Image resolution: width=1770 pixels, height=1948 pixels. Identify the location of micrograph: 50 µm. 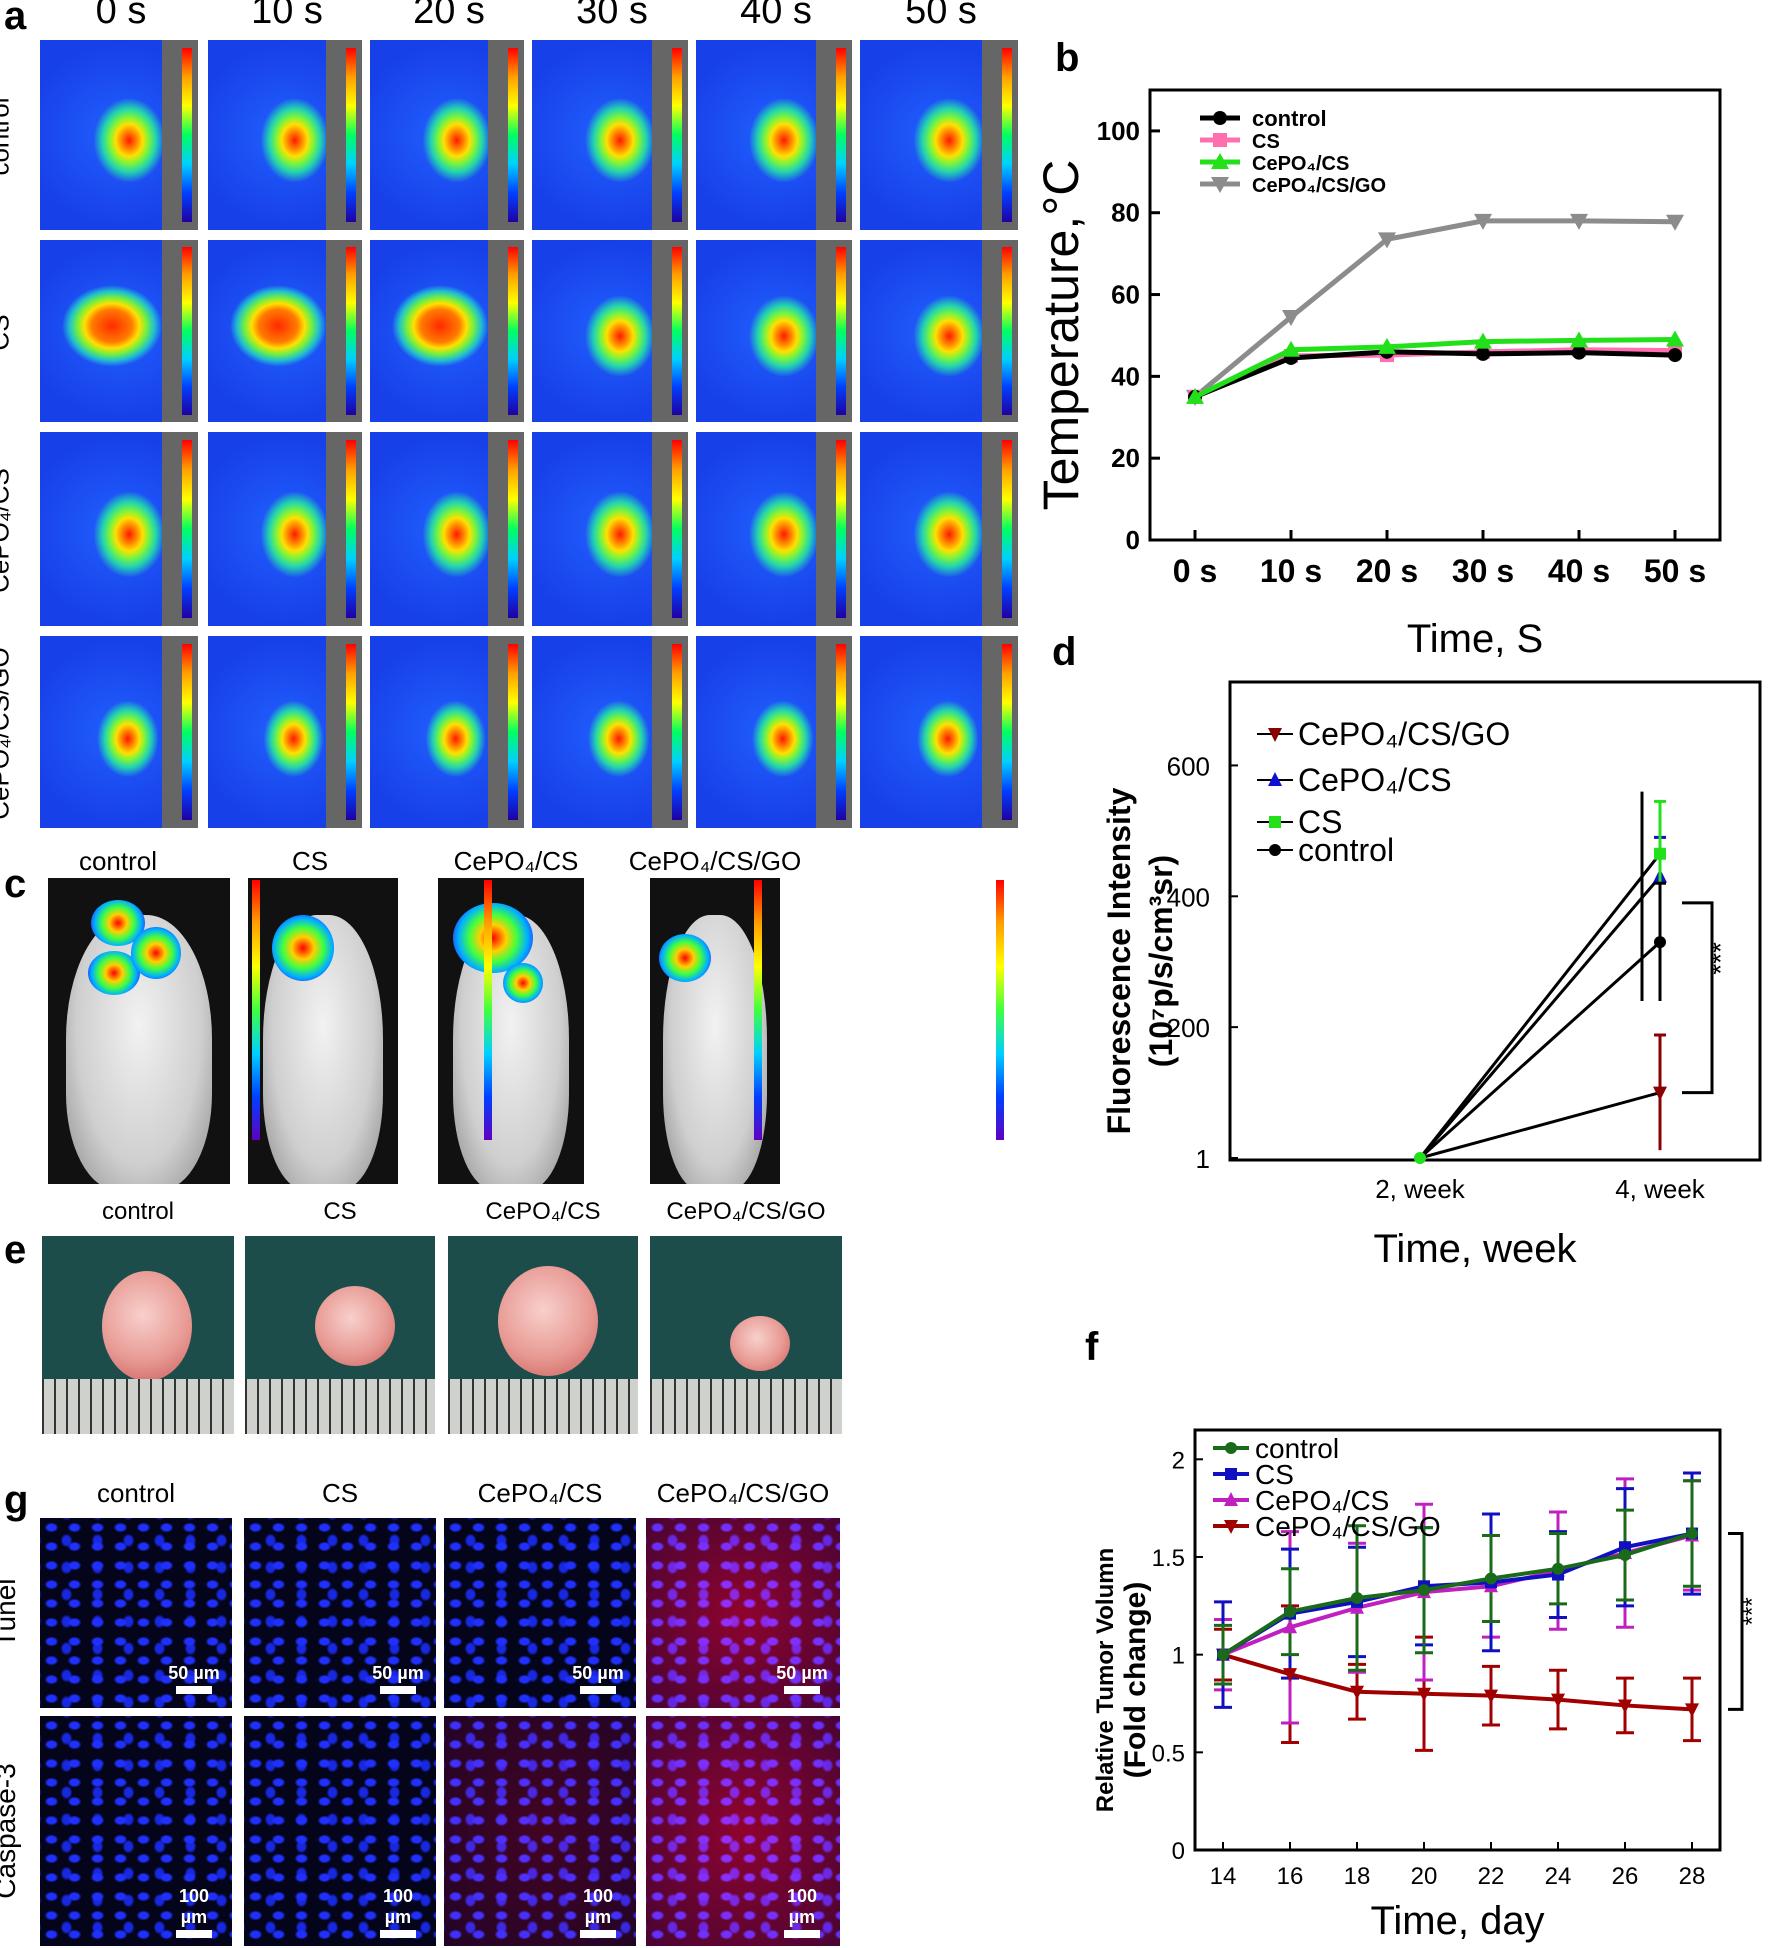
(743, 1613).